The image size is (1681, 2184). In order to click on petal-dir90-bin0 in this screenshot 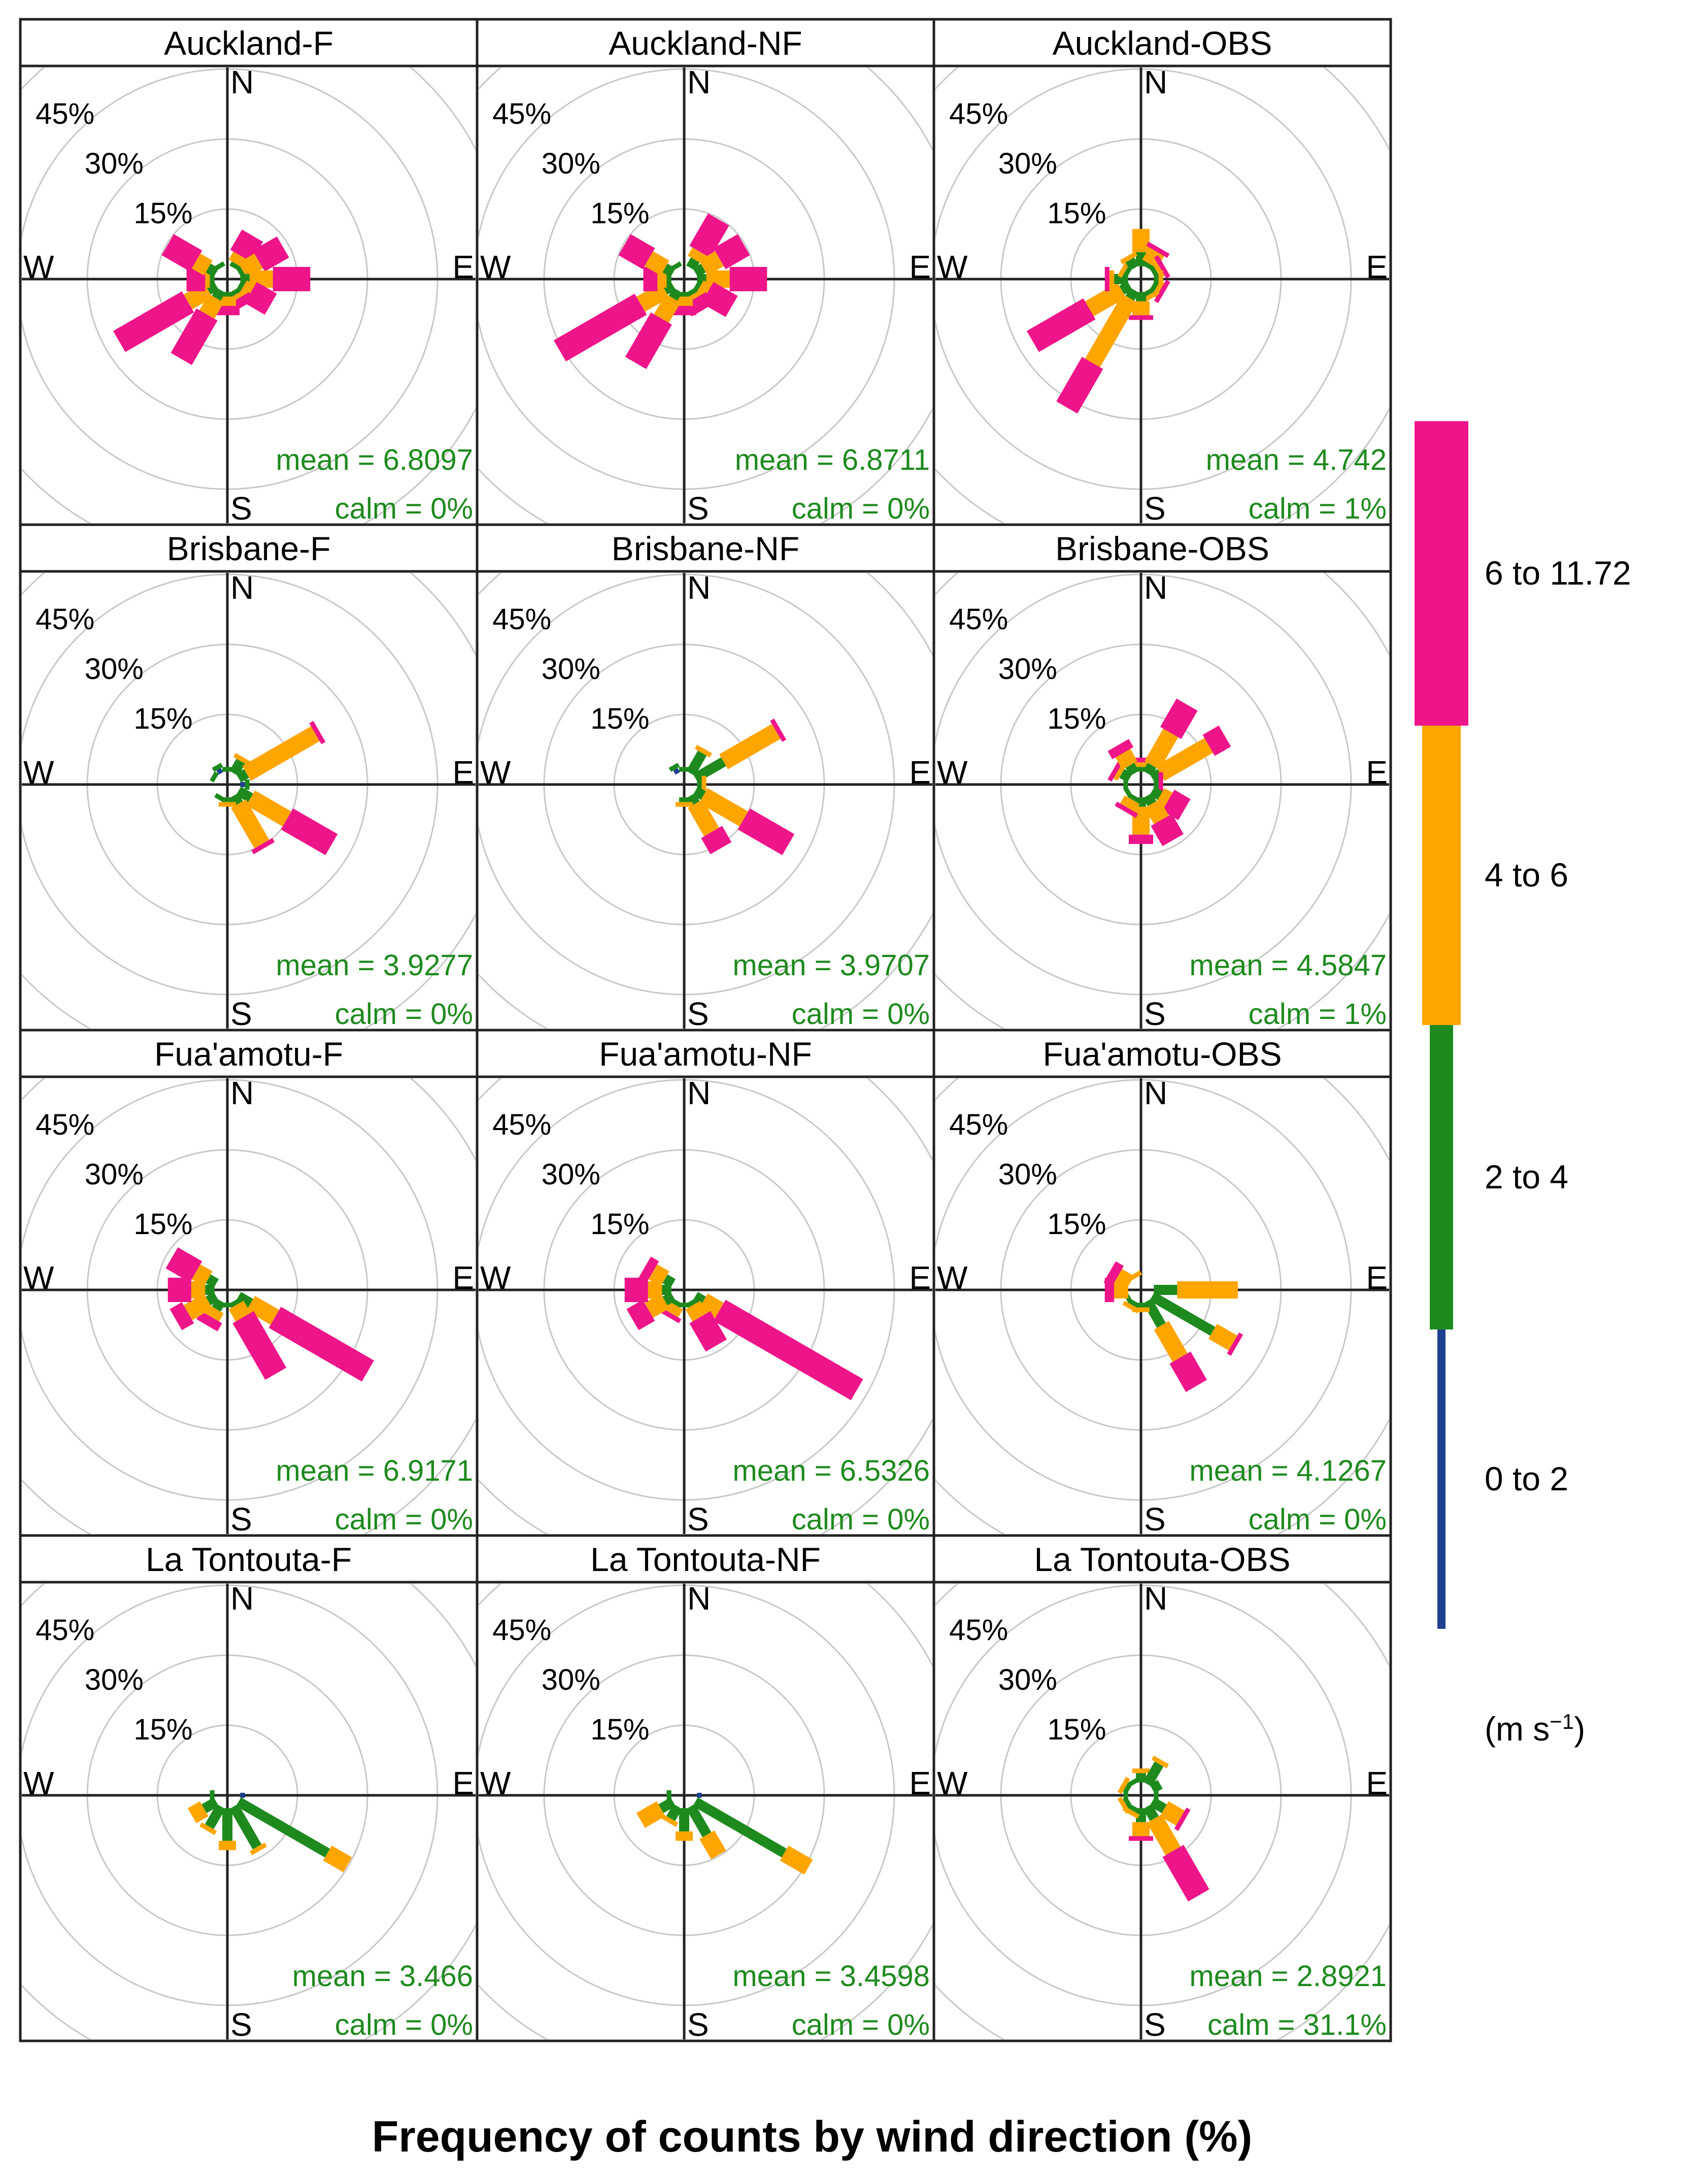, I will do `click(242, 785)`.